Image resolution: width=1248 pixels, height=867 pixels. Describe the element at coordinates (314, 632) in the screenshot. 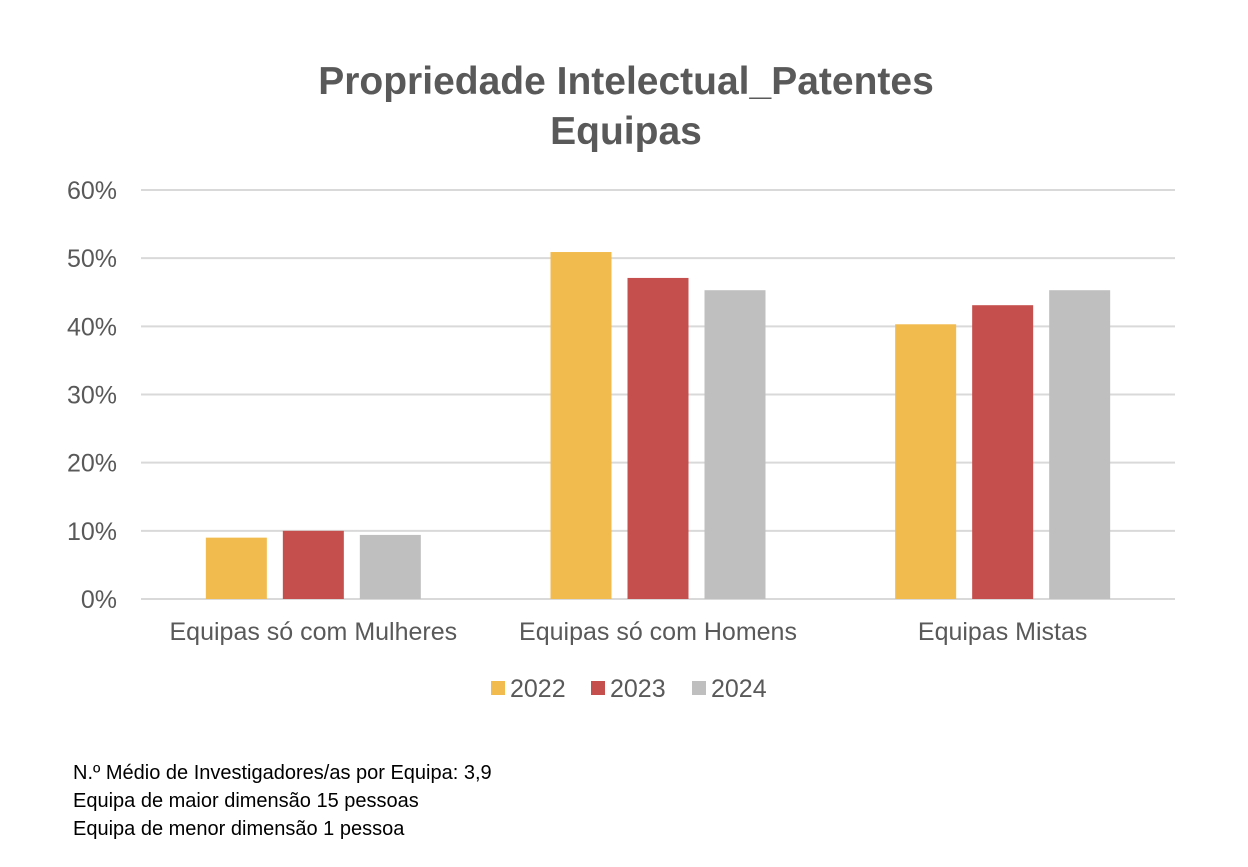

I see `x-tick-label: Equipas só com Mulheres` at that location.